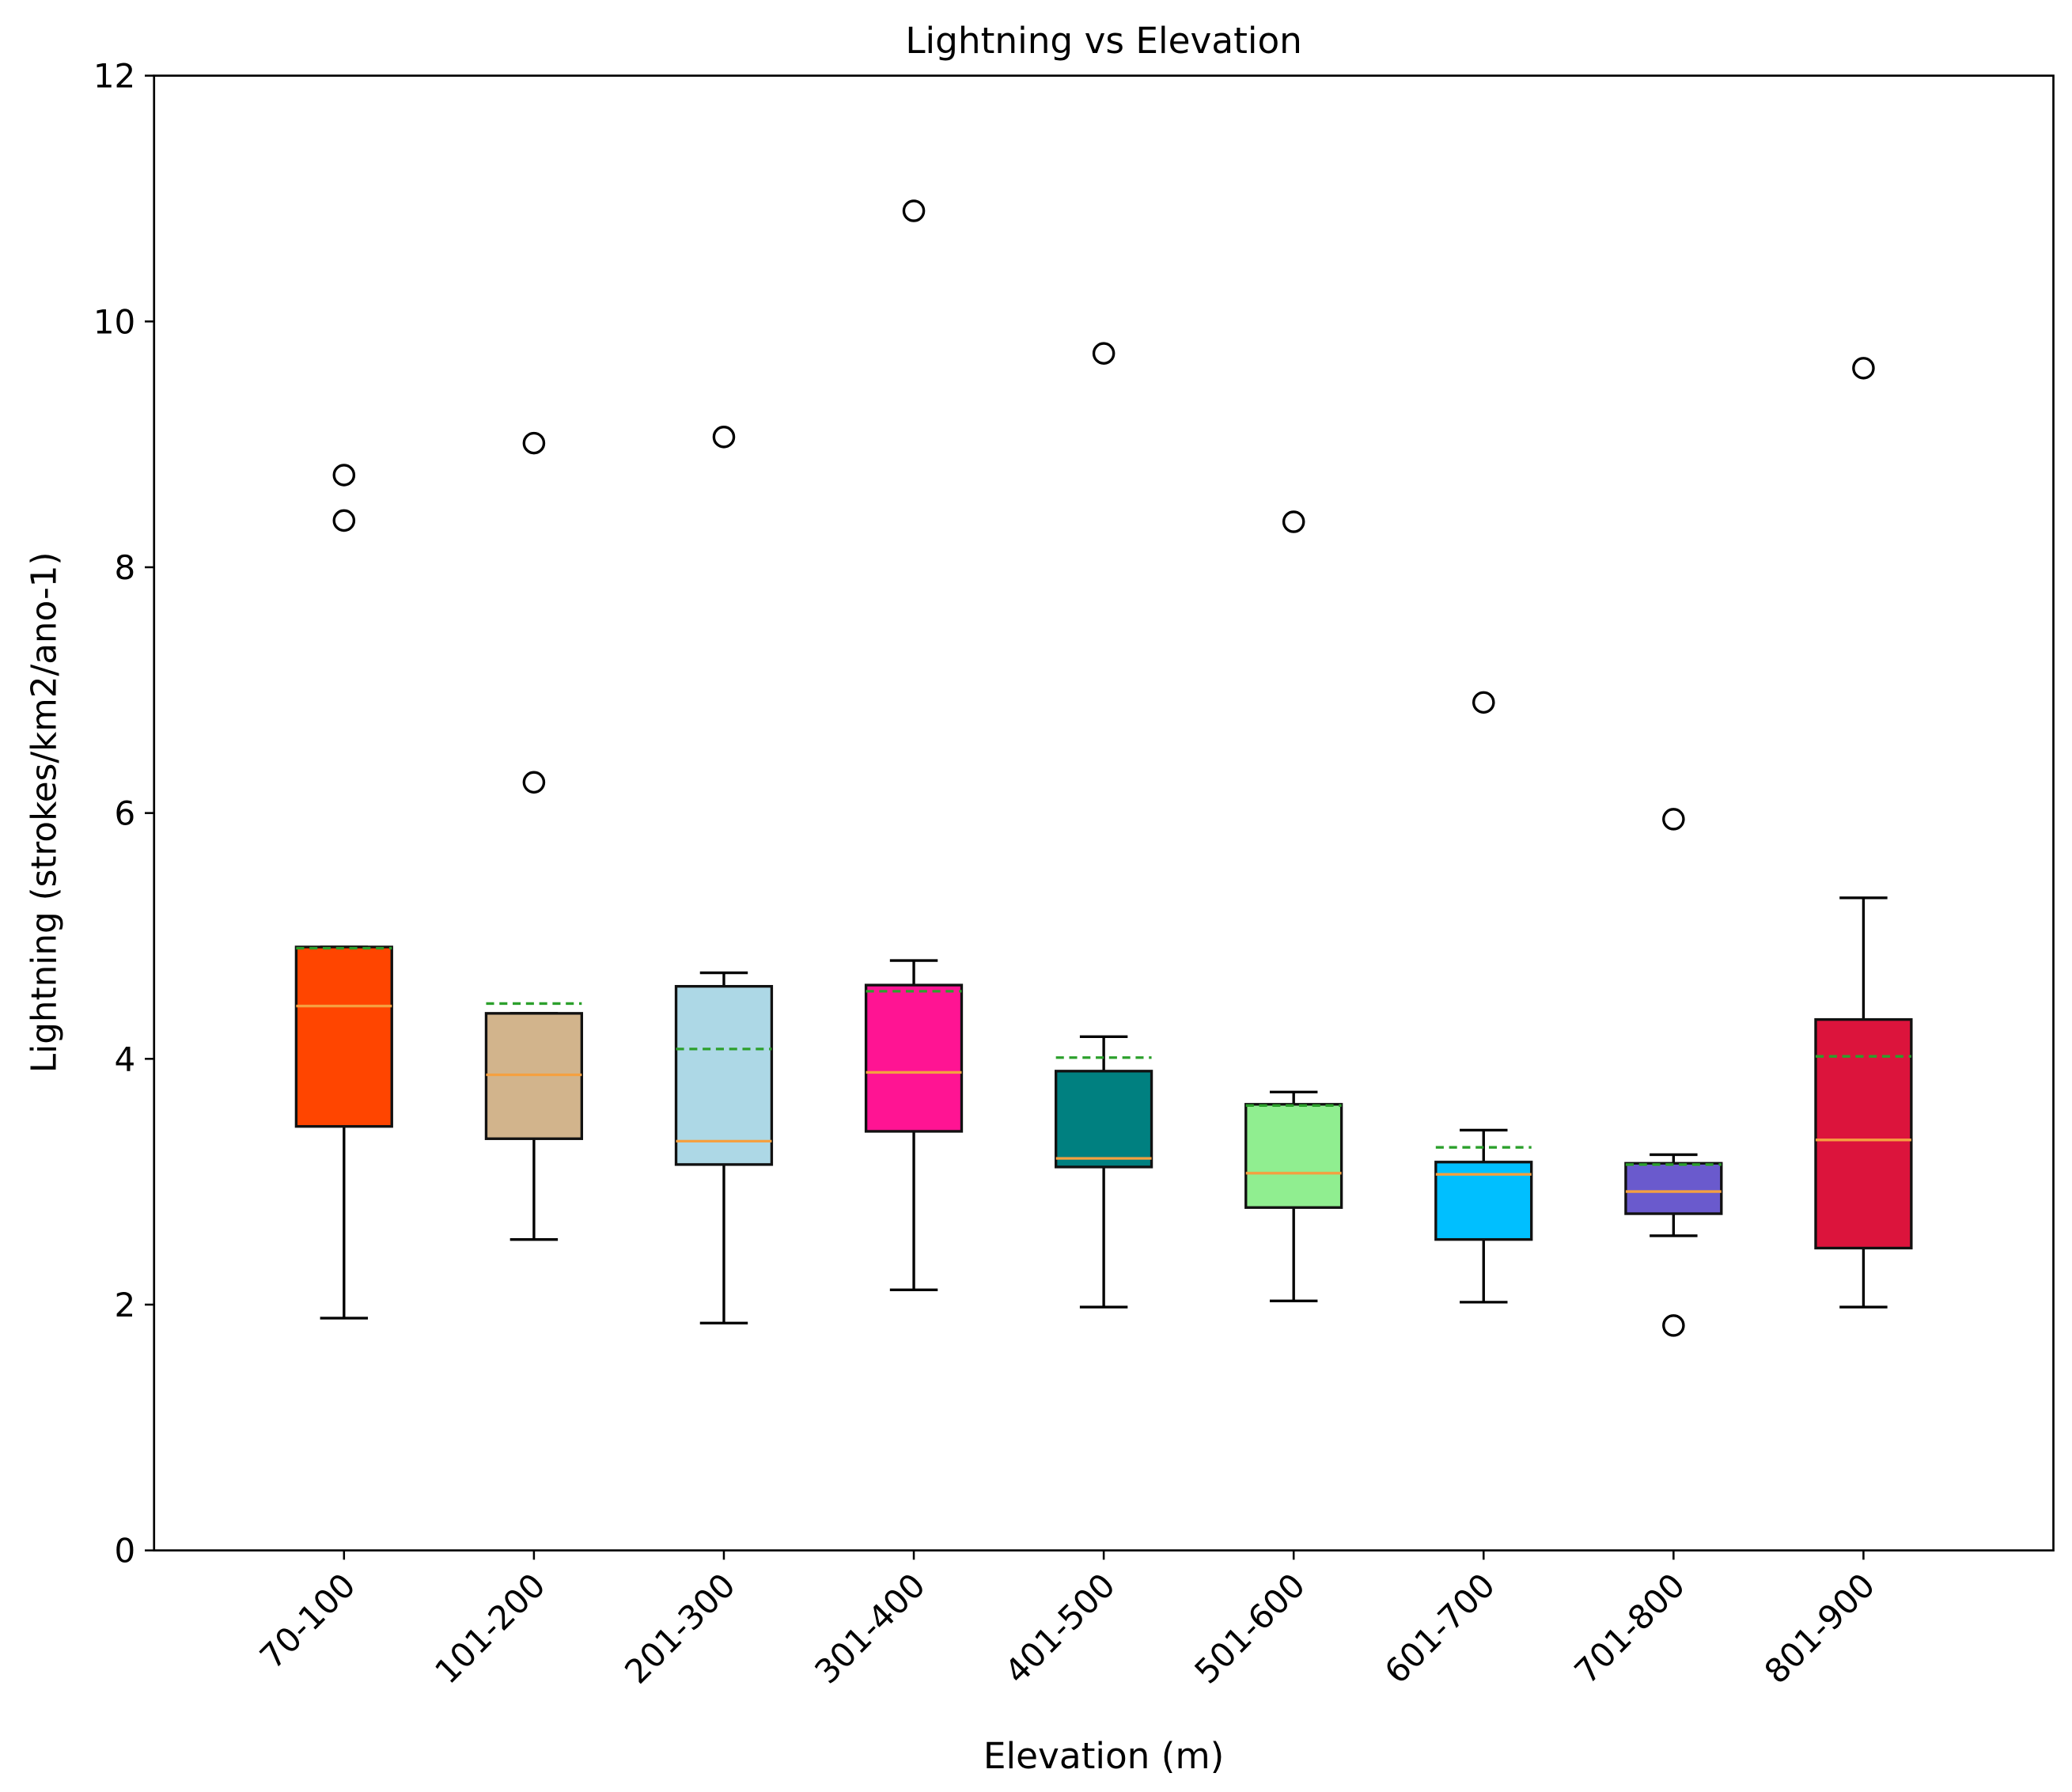 The image size is (2072, 1792). What do you see at coordinates (125, 1059) in the screenshot?
I see `y-tick-label: 4` at bounding box center [125, 1059].